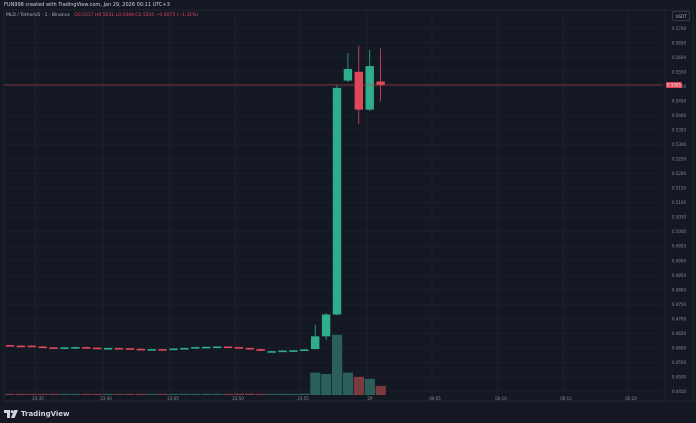 This screenshot has height=423, width=696. I want to click on time-tick-label: 23:35, so click(38, 398).